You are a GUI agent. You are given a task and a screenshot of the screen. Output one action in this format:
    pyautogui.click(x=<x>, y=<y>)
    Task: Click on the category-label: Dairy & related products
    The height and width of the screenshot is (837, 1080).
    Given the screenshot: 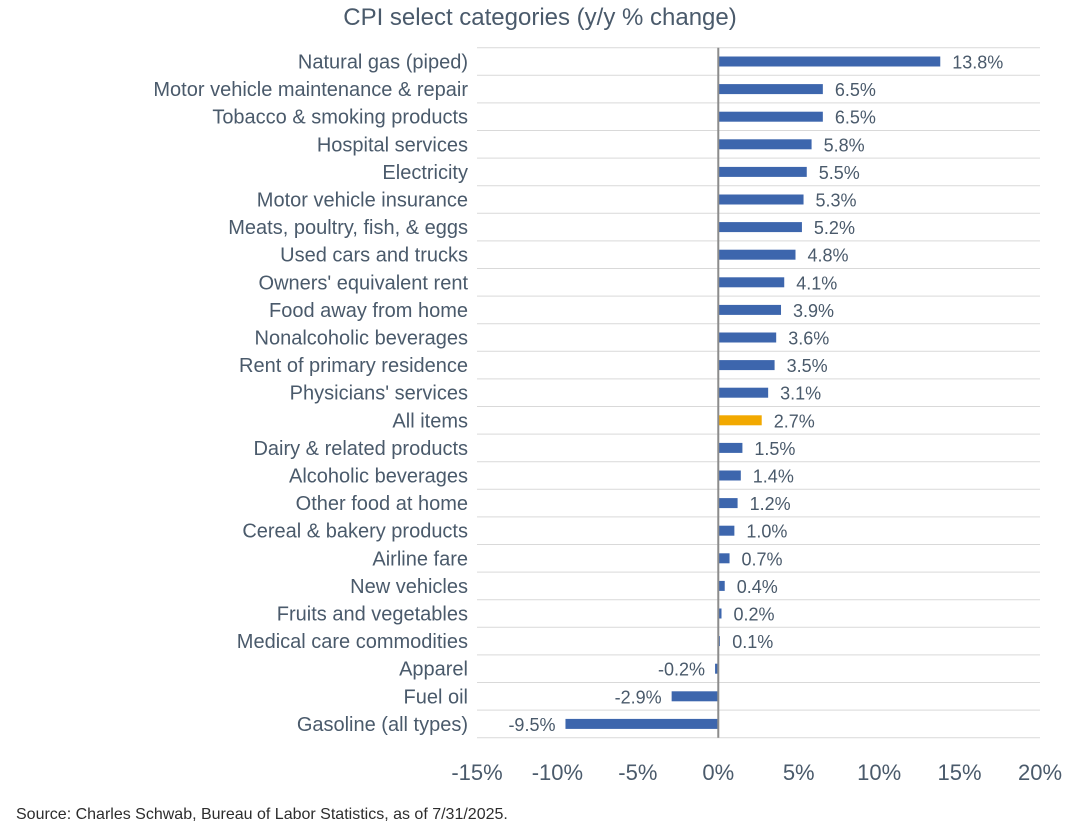 What is the action you would take?
    pyautogui.click(x=360, y=449)
    